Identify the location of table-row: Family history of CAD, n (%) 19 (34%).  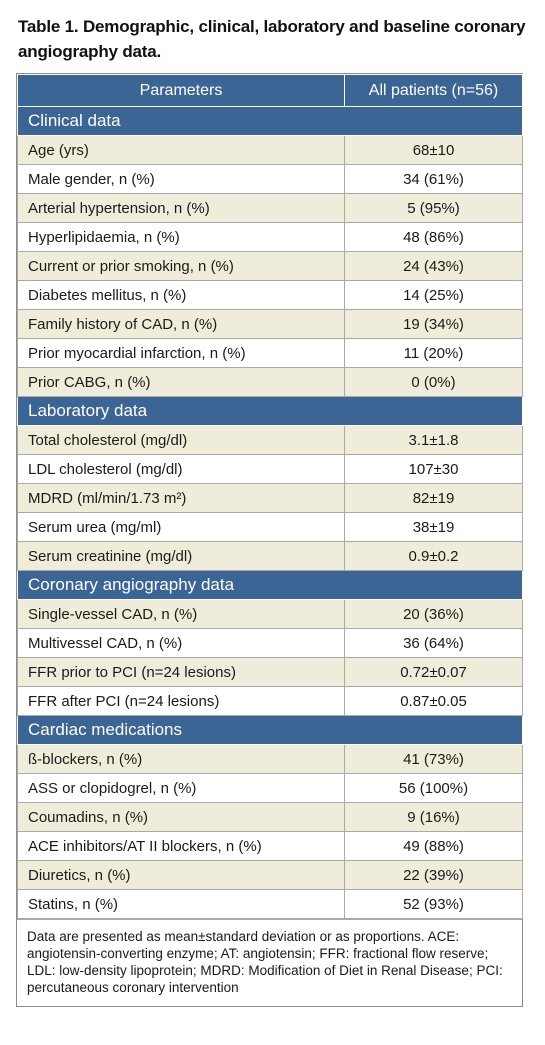
(270, 324).